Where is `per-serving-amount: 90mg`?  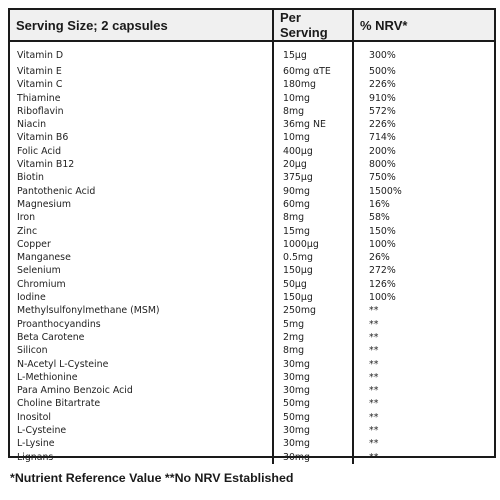 per-serving-amount: 90mg is located at coordinates (312, 191).